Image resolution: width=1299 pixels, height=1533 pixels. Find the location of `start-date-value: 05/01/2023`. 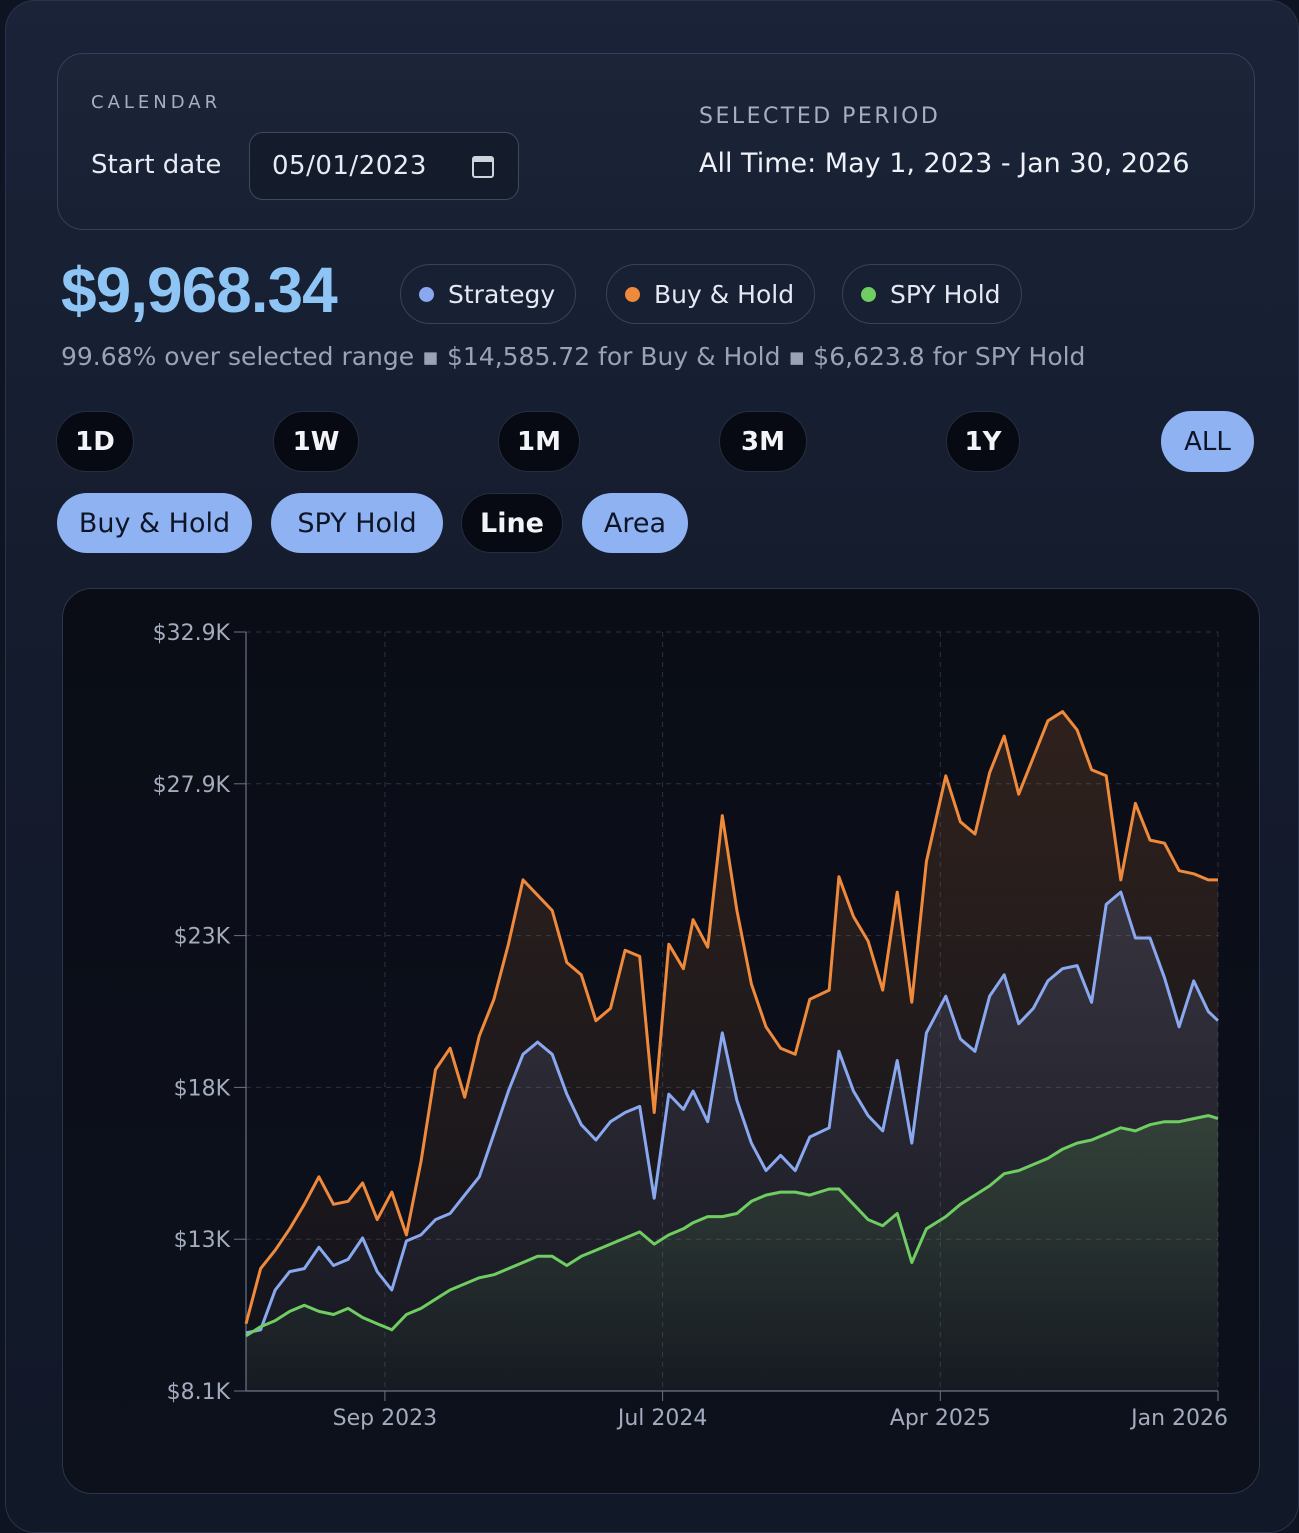

start-date-value: 05/01/2023 is located at coordinates (349, 166).